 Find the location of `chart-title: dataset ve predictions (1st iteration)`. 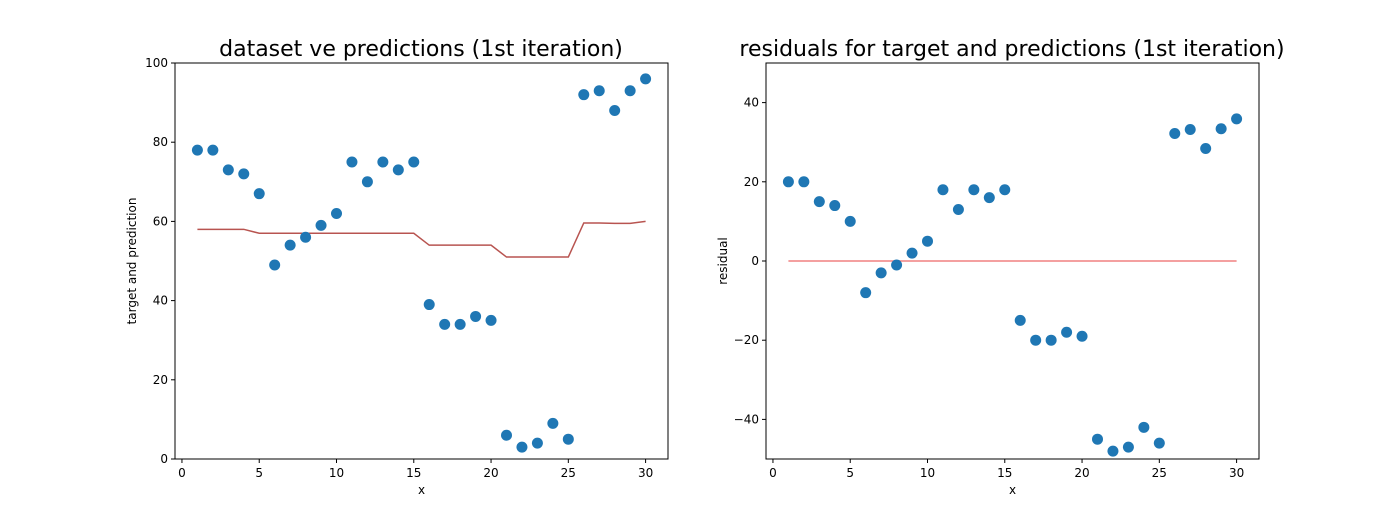

chart-title: dataset ve predictions (1st iteration) is located at coordinates (421, 49).